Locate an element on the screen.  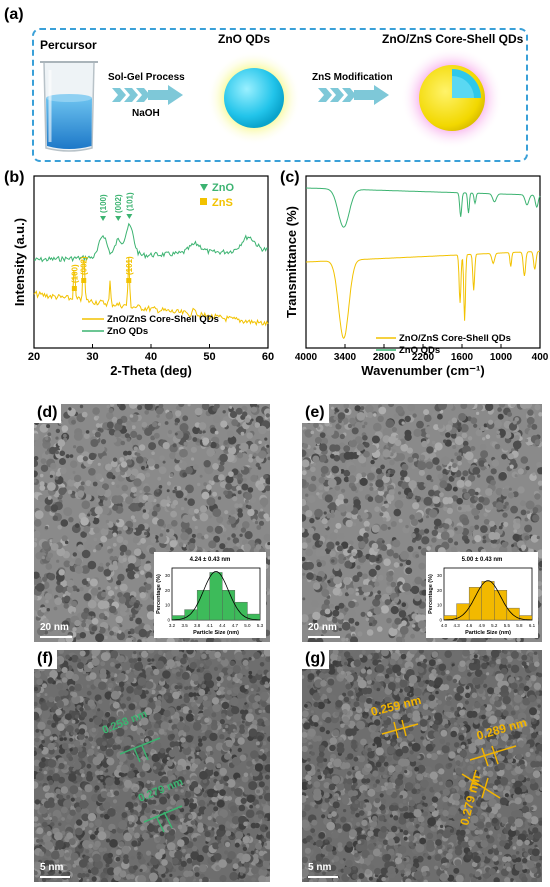
histogram-xtick-label: 4.1 is located at coordinates (210, 625).